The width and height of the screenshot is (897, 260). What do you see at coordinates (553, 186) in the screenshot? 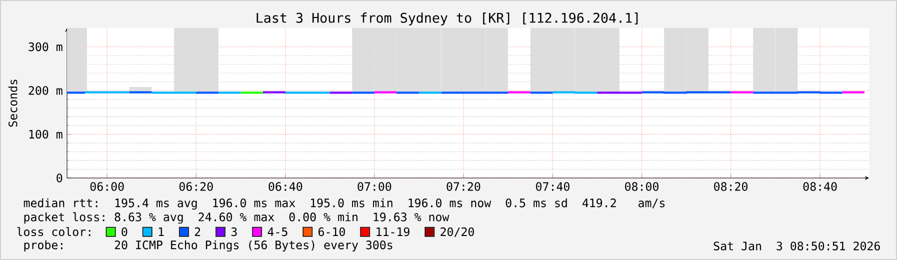
I see `x-tick-label: 07:40` at bounding box center [553, 186].